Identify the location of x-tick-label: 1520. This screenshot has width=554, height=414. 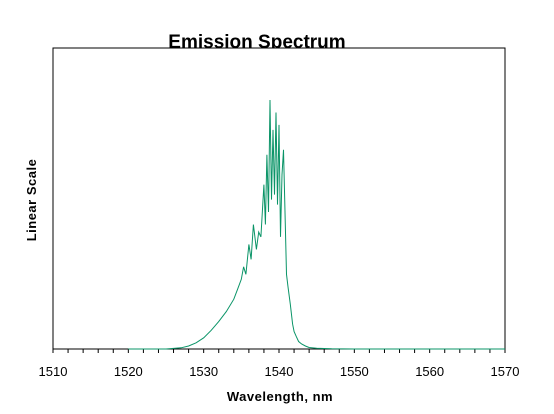
(128, 371).